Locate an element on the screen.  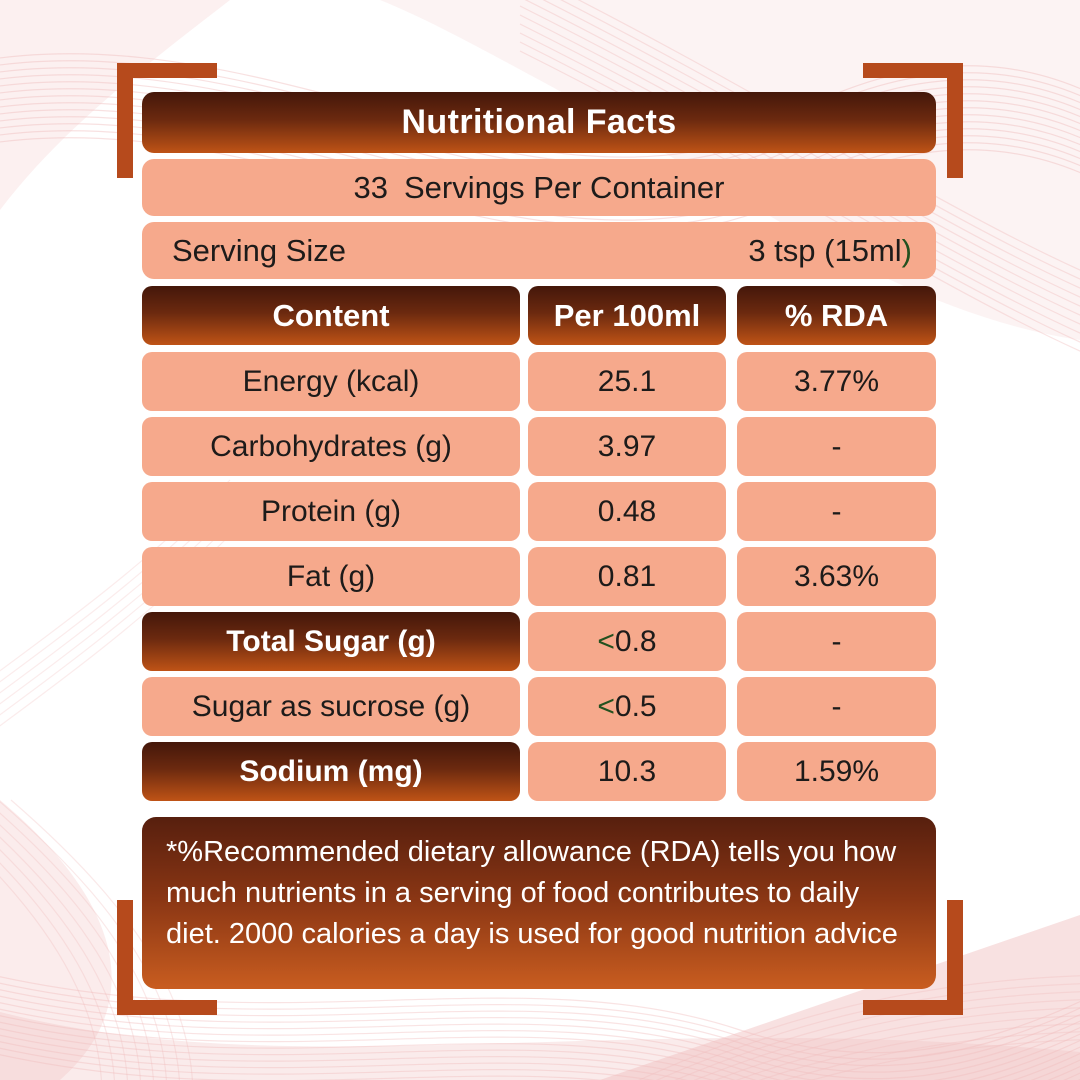
per-100ml-cell: 0.81 is located at coordinates (627, 576).